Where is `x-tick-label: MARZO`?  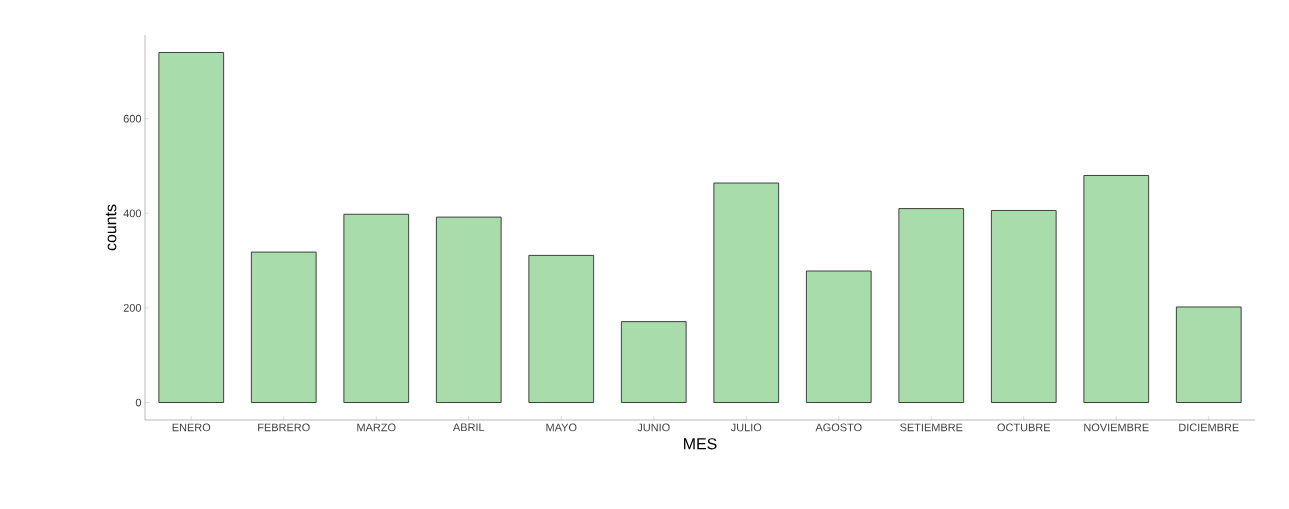
x-tick-label: MARZO is located at coordinates (376, 427).